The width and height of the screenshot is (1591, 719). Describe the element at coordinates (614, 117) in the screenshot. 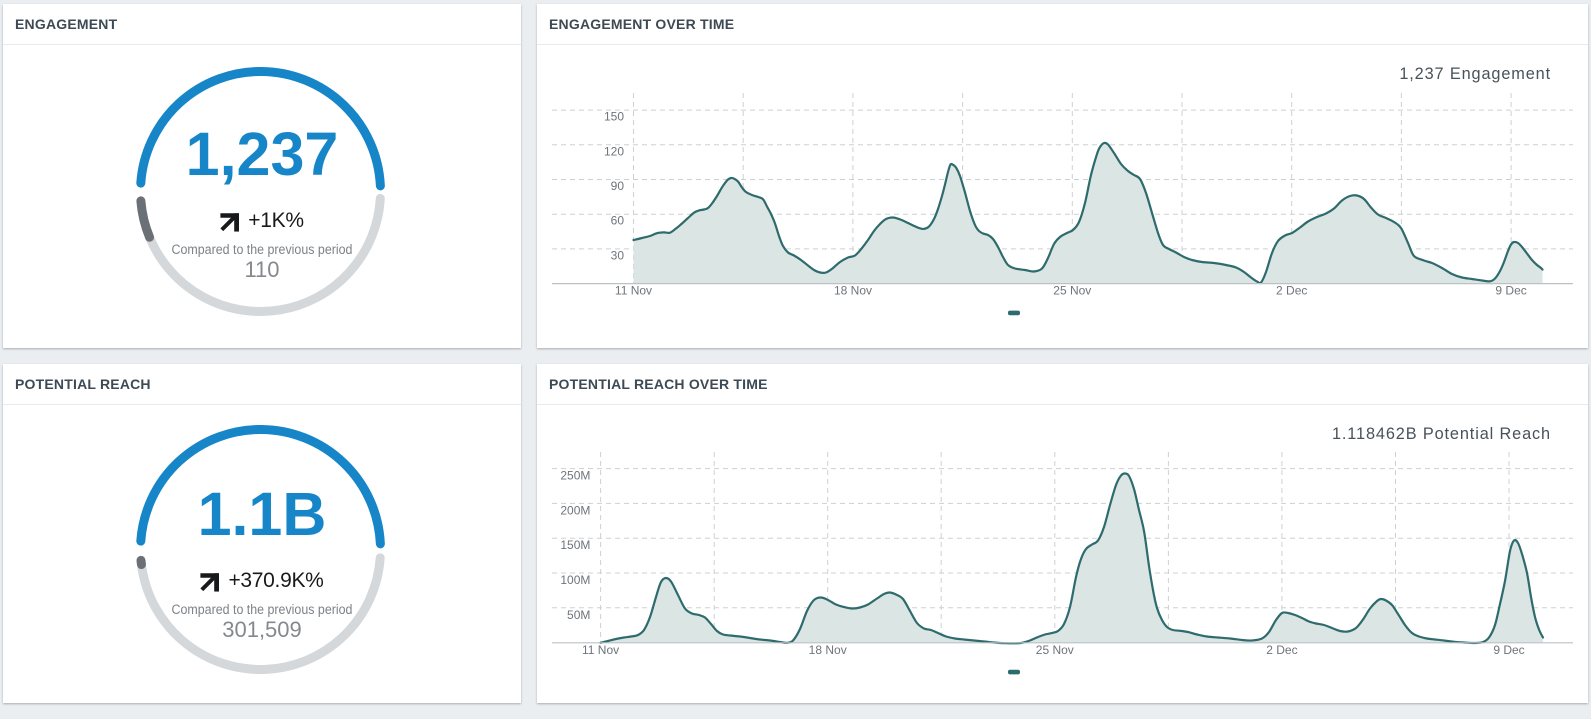

I see `svg-text: 150` at that location.